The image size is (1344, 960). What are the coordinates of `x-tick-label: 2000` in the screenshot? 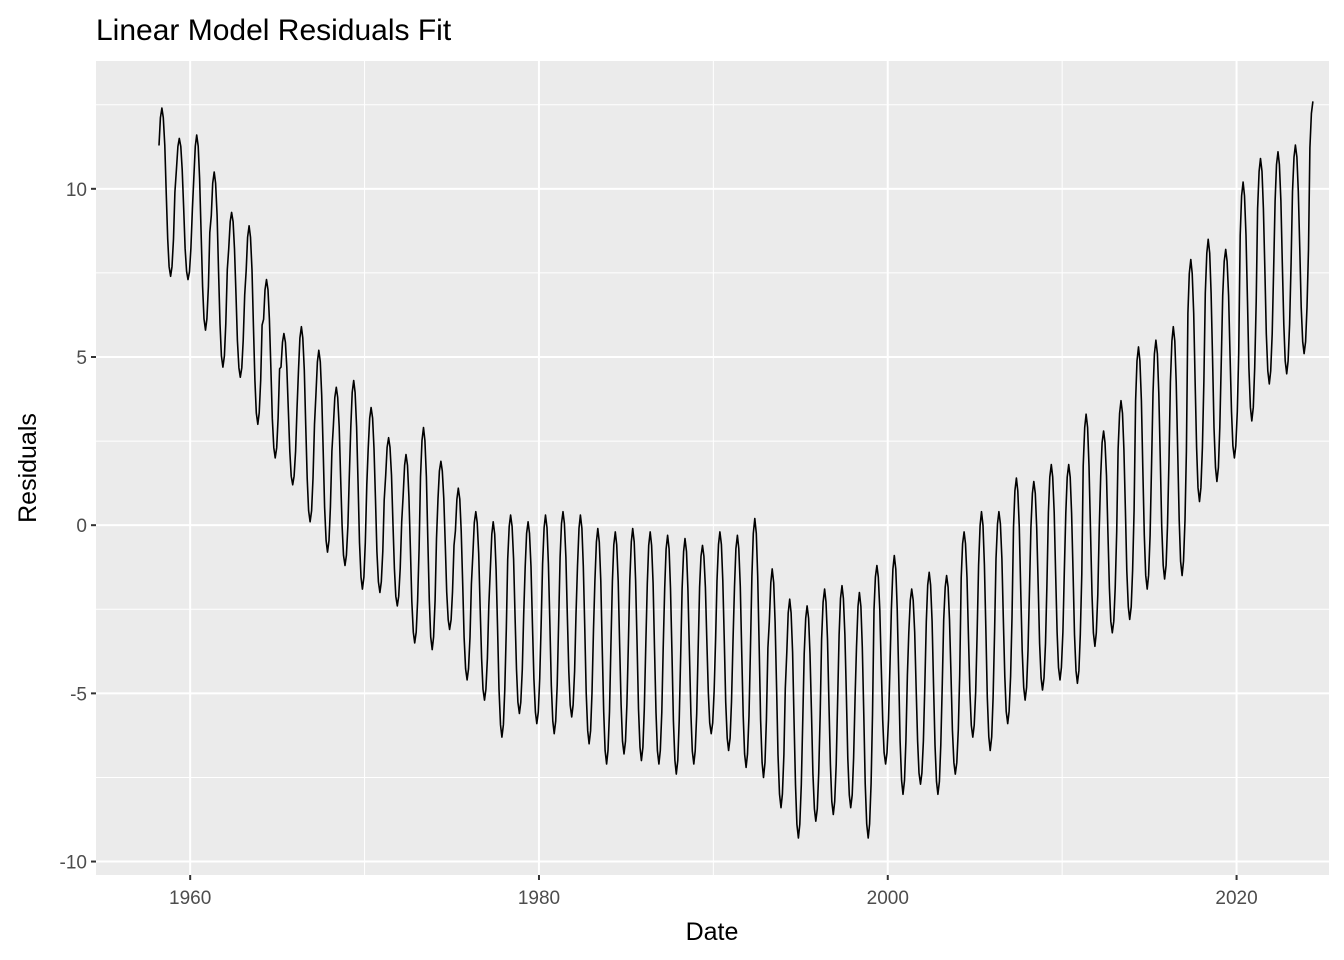 It's located at (888, 898).